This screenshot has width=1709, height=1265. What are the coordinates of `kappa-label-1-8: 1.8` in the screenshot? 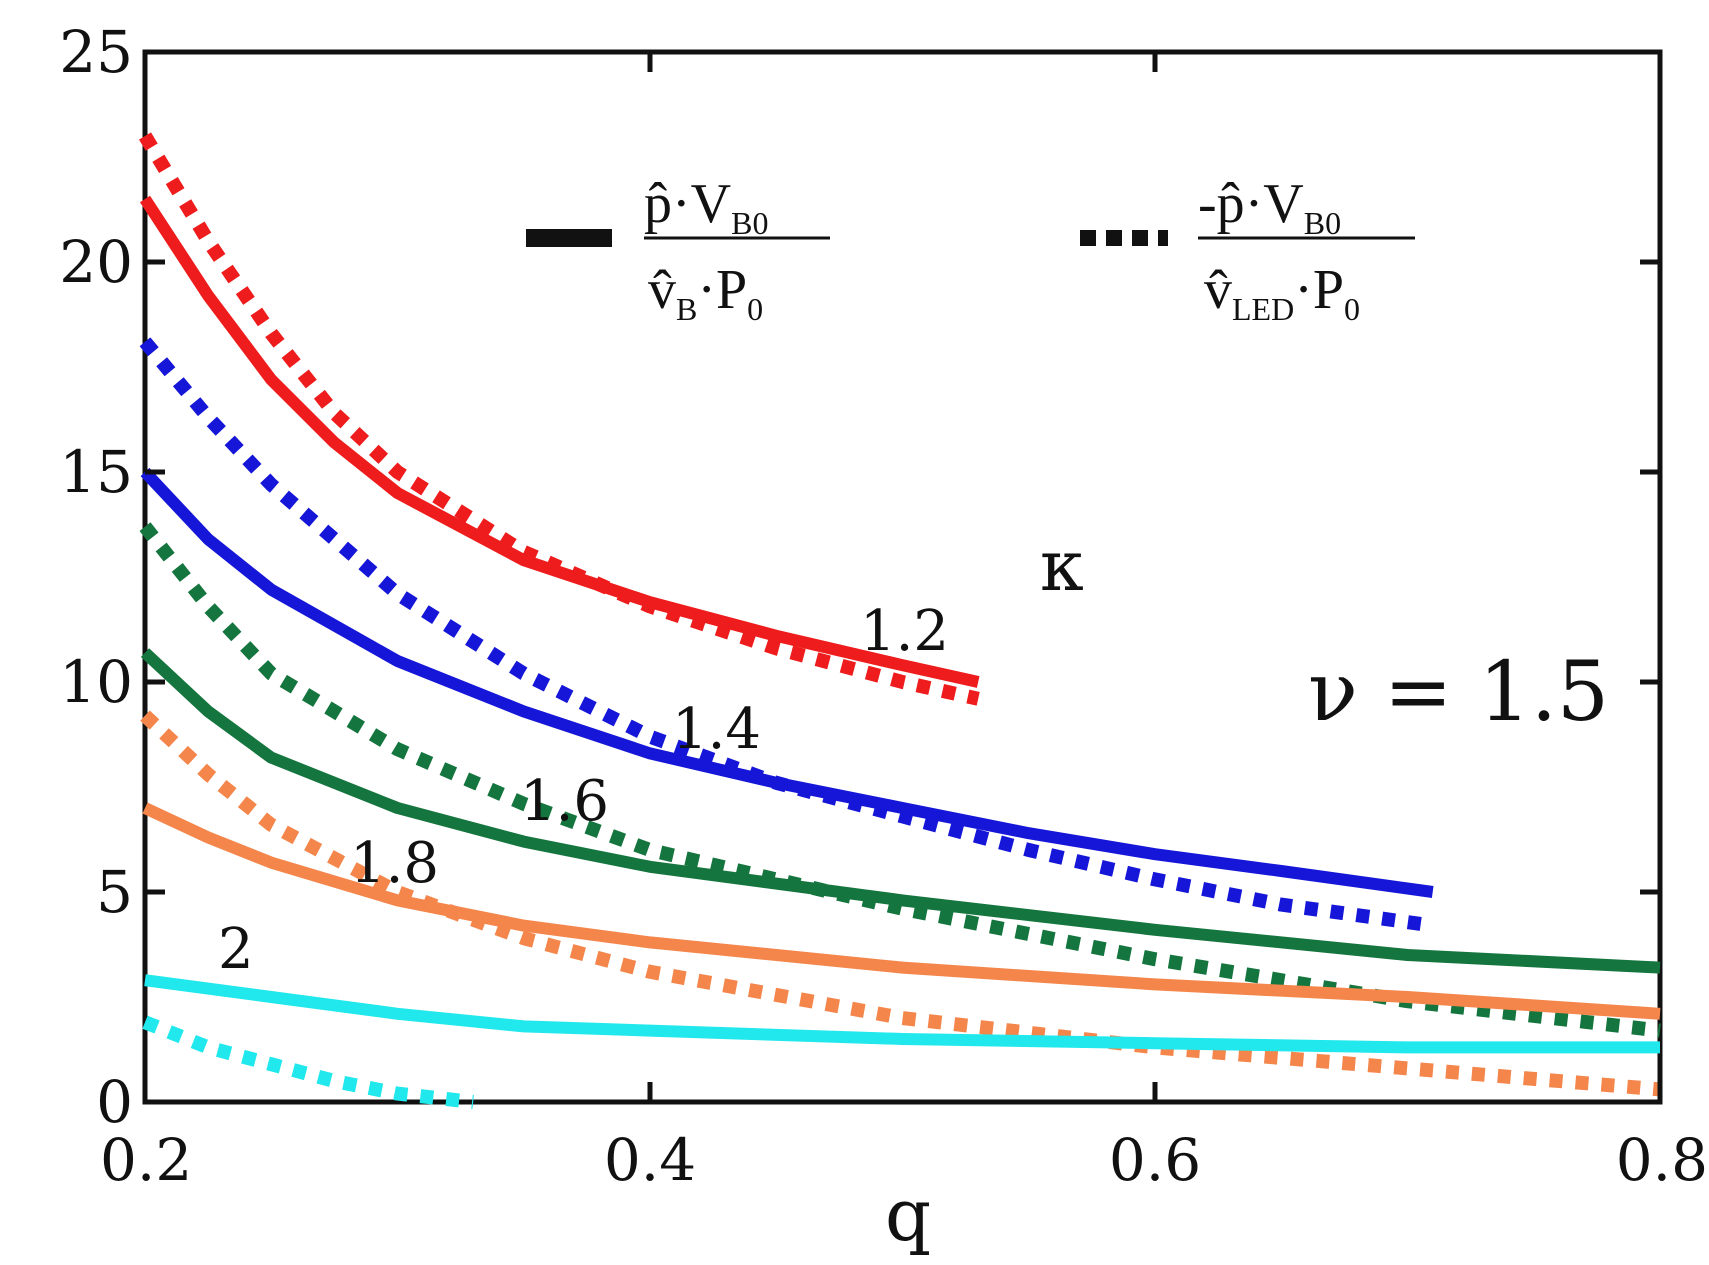 It's located at (394, 863).